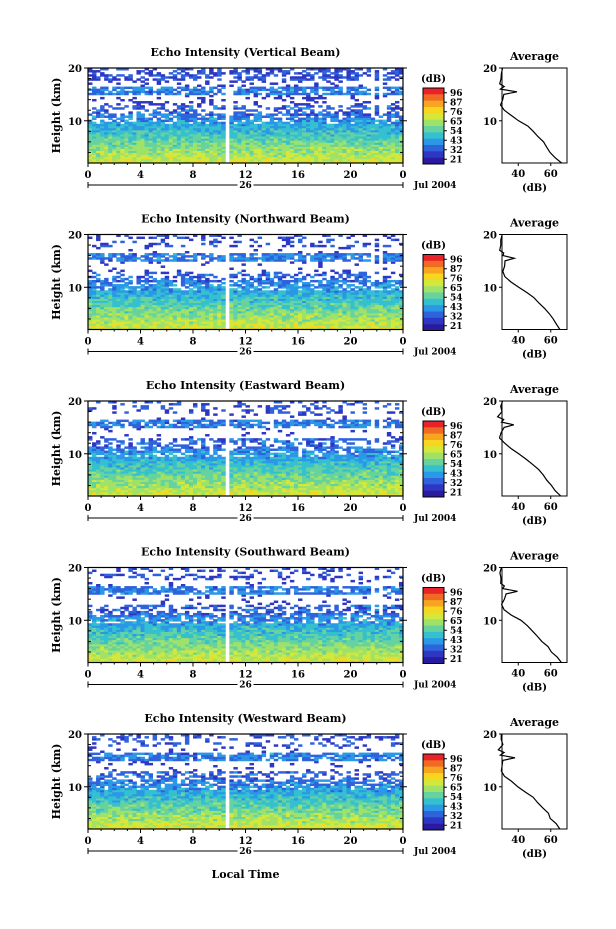 This screenshot has width=616, height=929. Describe the element at coordinates (434, 186) in the screenshot. I see `date-label: Jul 2004` at that location.